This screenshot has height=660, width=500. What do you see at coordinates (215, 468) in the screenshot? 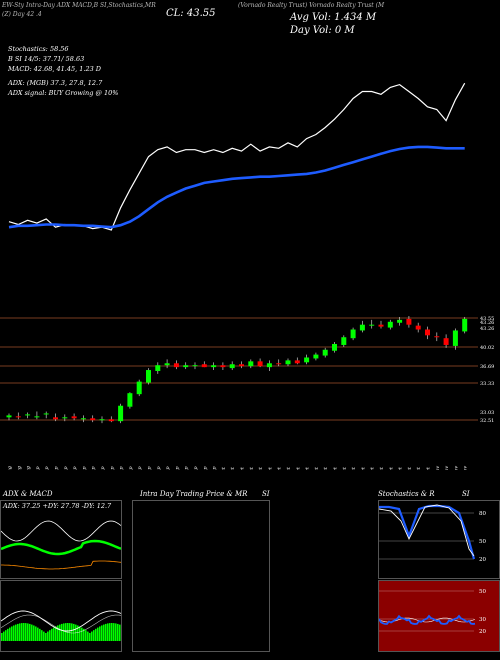
I see `date-tick-label: 28 Sep` at bounding box center [215, 468].